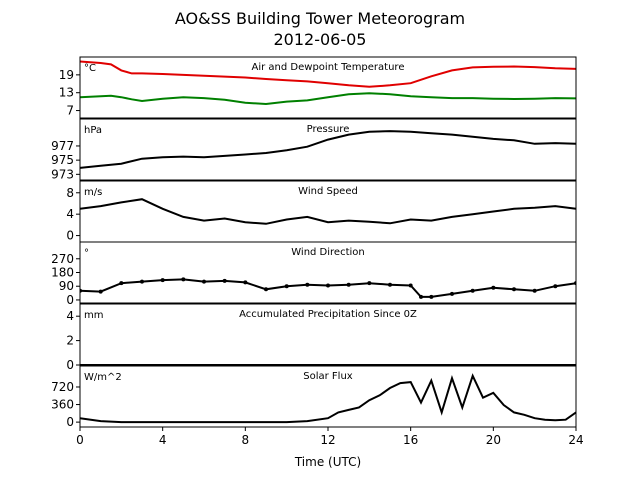  Describe the element at coordinates (410, 440) in the screenshot. I see `x-tick-label: 16` at that location.